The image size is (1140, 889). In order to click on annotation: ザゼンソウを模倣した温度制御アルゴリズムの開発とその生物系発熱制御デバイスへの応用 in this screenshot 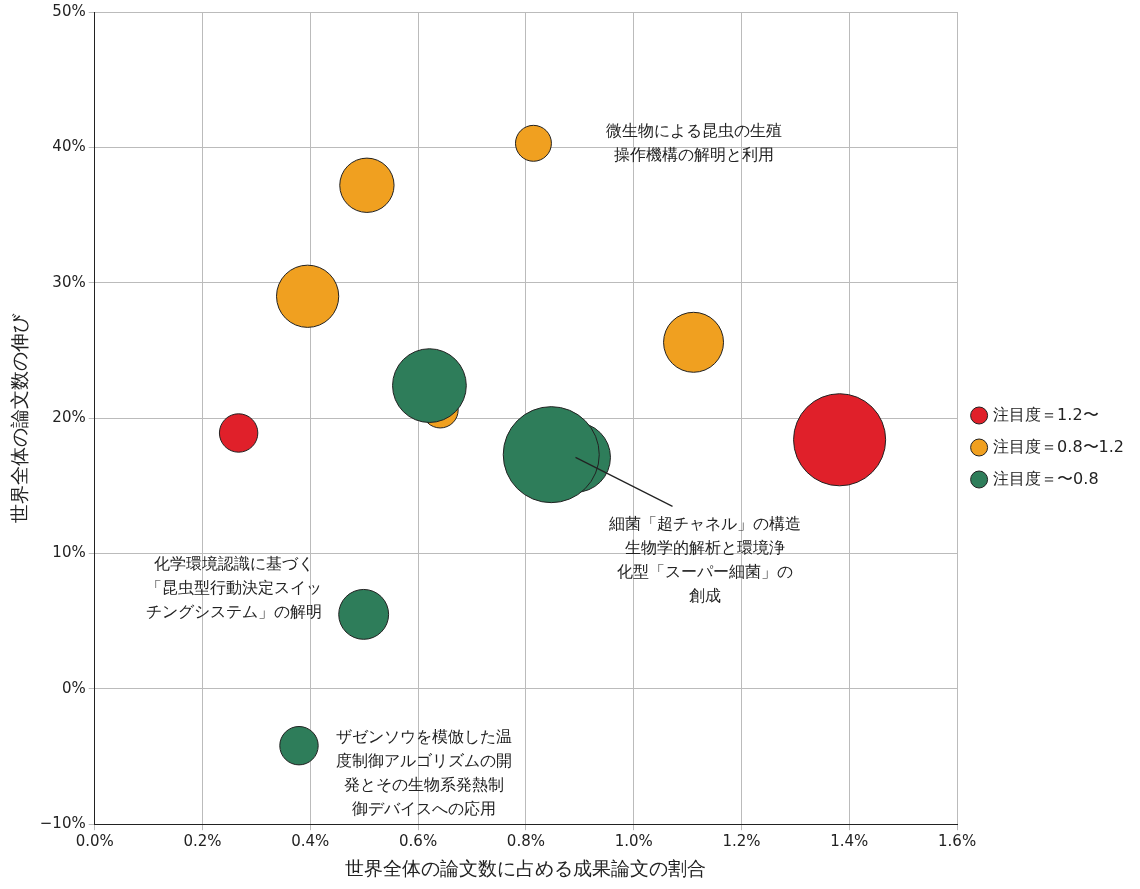, I will do `click(423, 772)`.